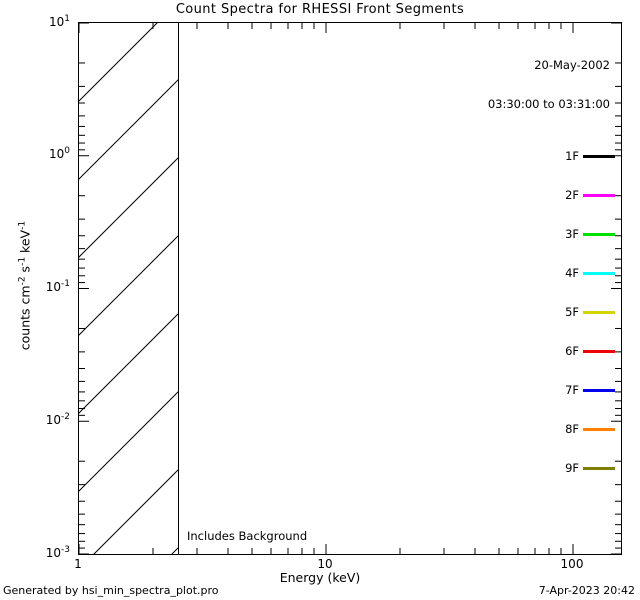 The image size is (640, 600). Describe the element at coordinates (572, 390) in the screenshot. I see `legend-item-label: 7F` at that location.